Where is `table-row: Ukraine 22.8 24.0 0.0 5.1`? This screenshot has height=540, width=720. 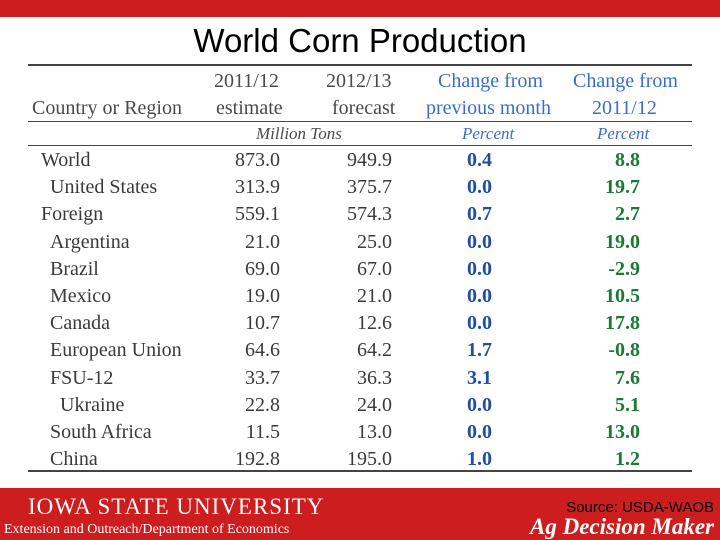
table-row: Ukraine 22.8 24.0 0.0 5.1 is located at coordinates (360, 405).